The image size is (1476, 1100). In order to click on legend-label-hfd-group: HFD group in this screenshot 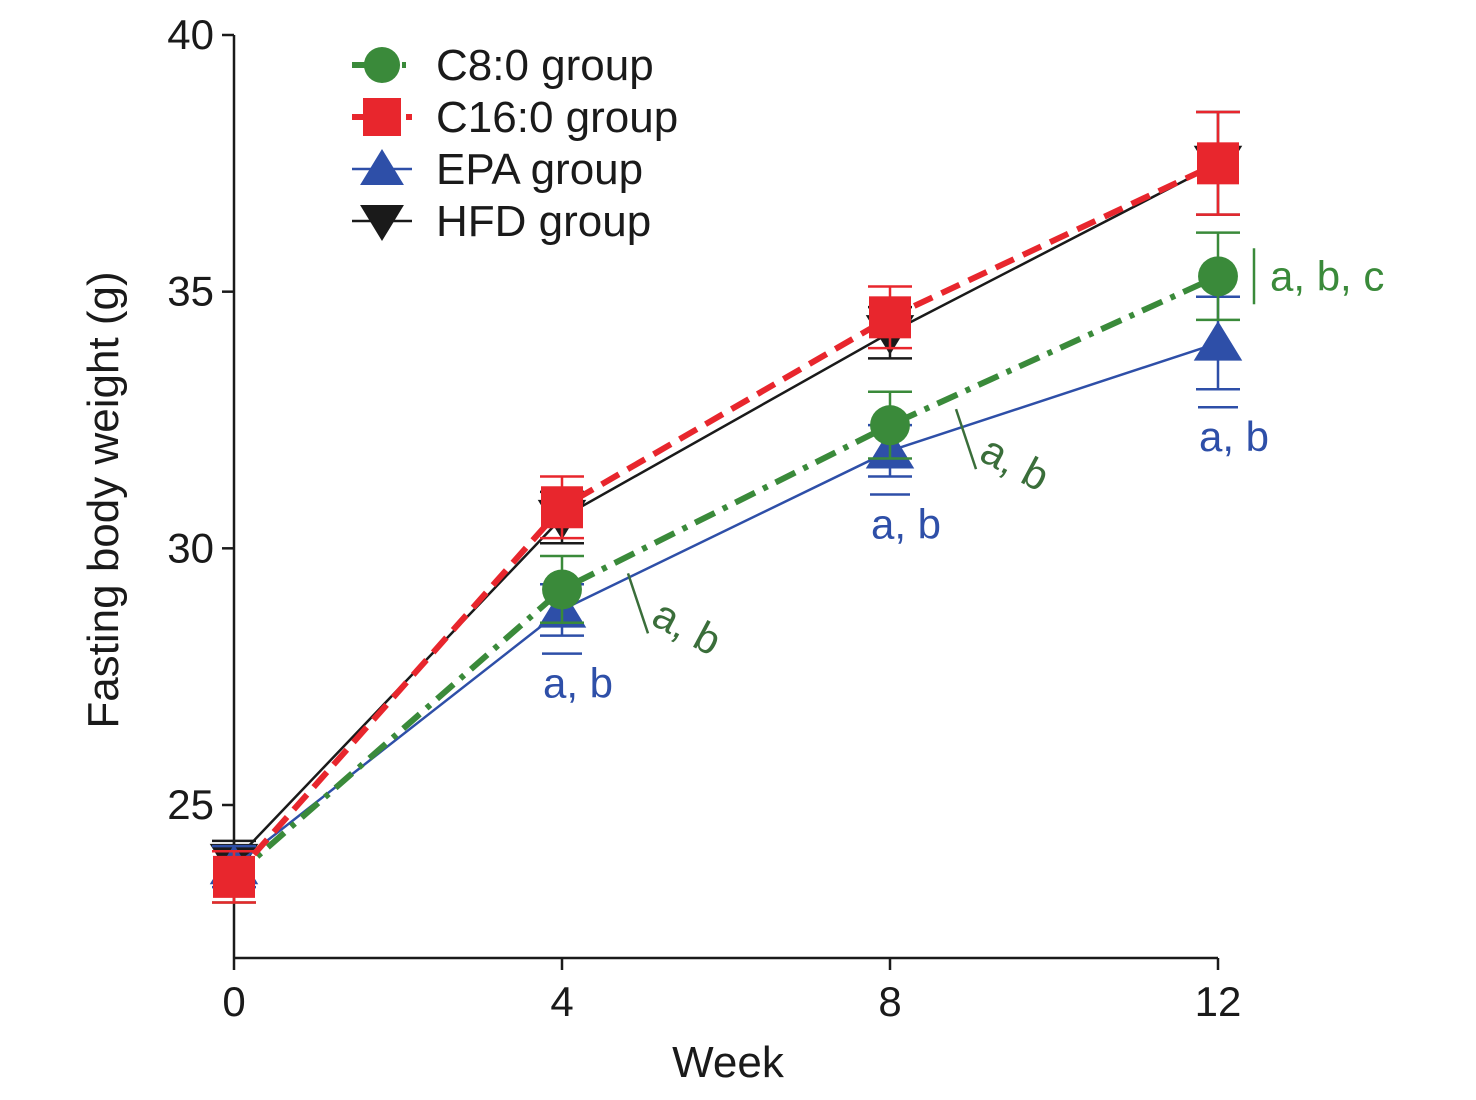, I will do `click(543, 221)`.